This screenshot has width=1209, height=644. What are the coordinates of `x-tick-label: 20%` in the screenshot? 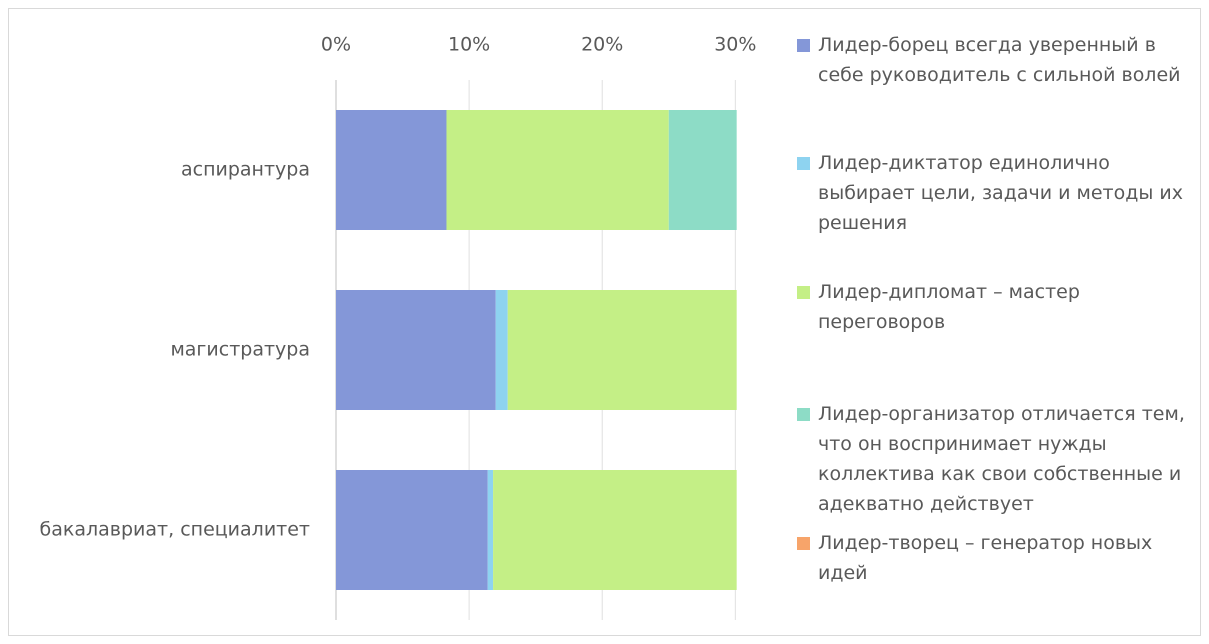 It's located at (602, 45).